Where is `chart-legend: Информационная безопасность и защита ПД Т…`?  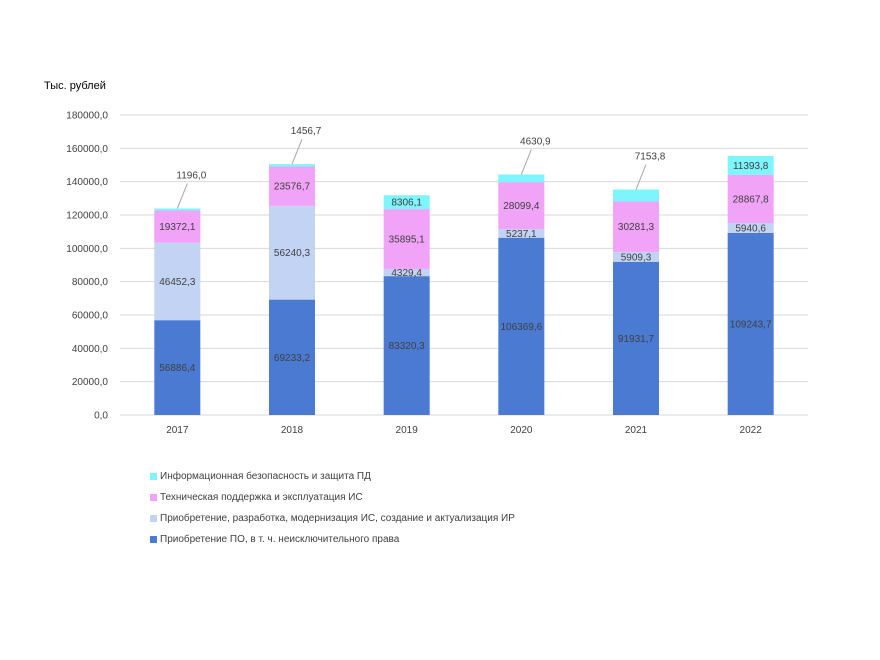 chart-legend: Информационная безопасность и защита ПД Т… is located at coordinates (332, 508).